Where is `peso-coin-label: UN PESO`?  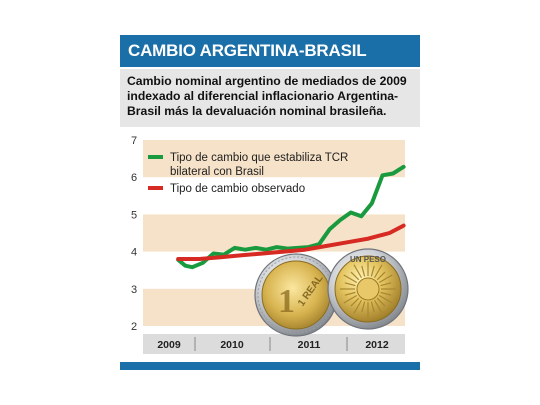 peso-coin-label: UN PESO is located at coordinates (368, 259).